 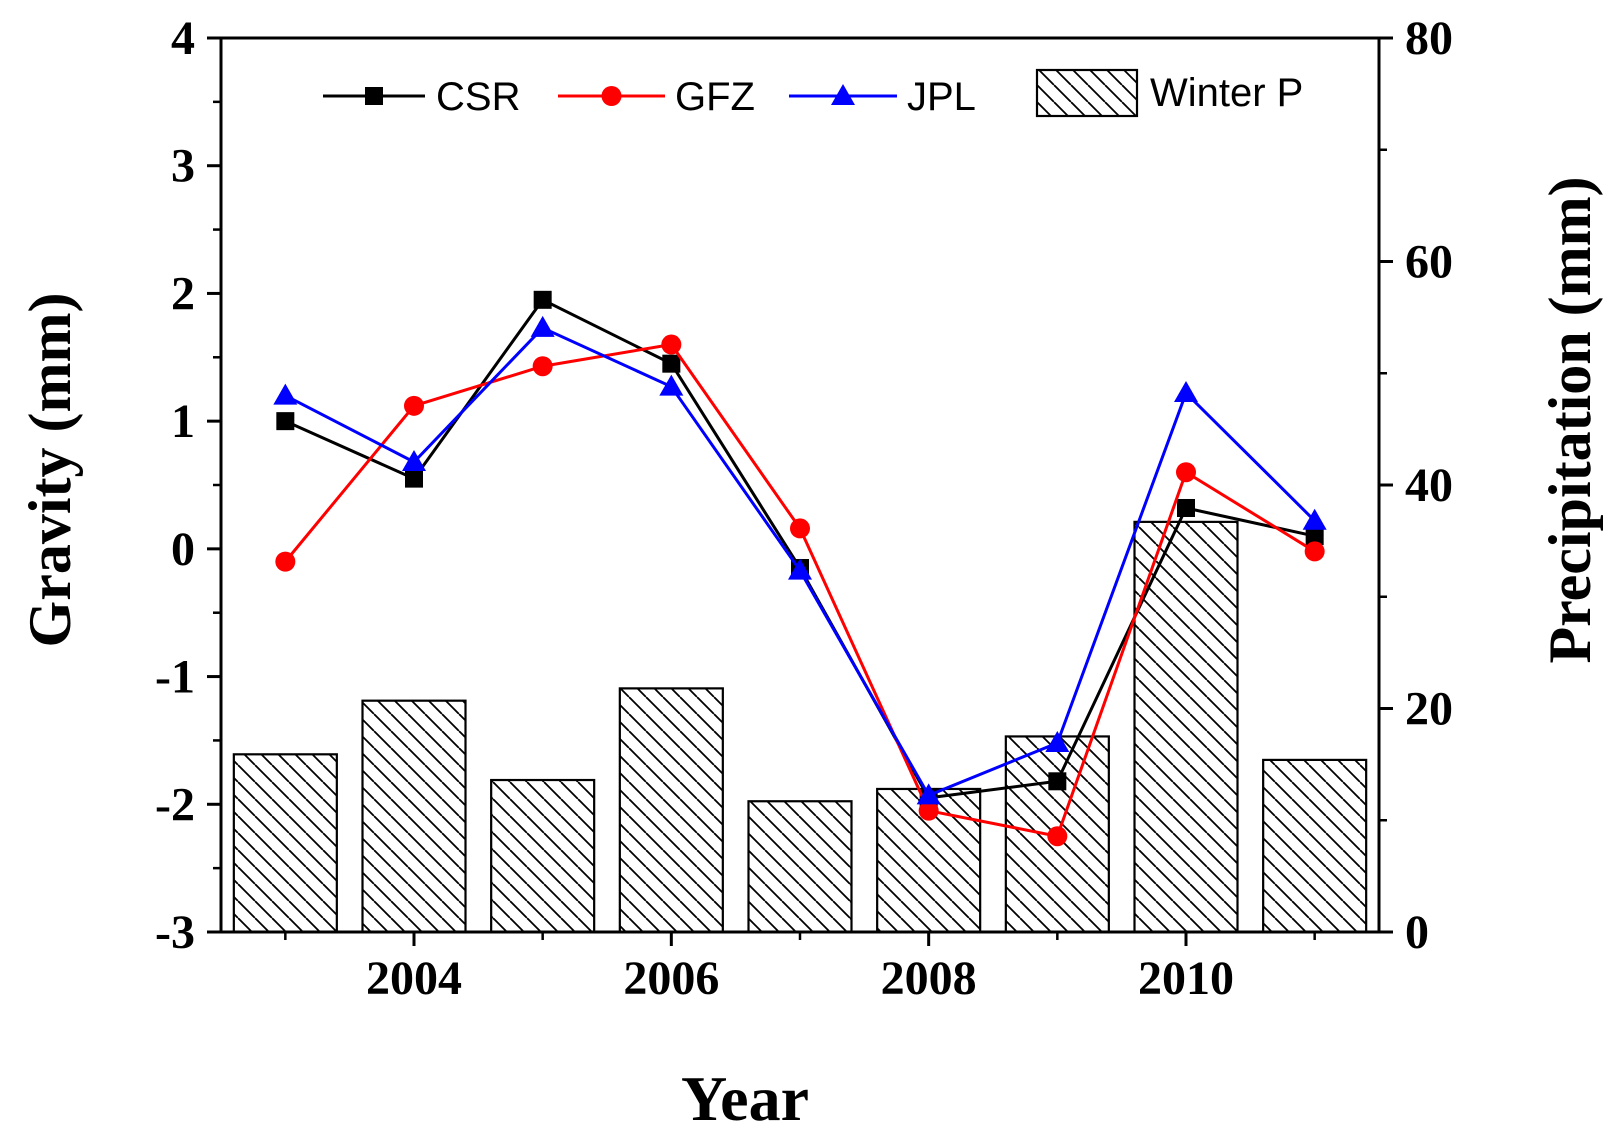 What do you see at coordinates (50, 470) in the screenshot?
I see `y-axis-left-title: Gravity (mm)` at bounding box center [50, 470].